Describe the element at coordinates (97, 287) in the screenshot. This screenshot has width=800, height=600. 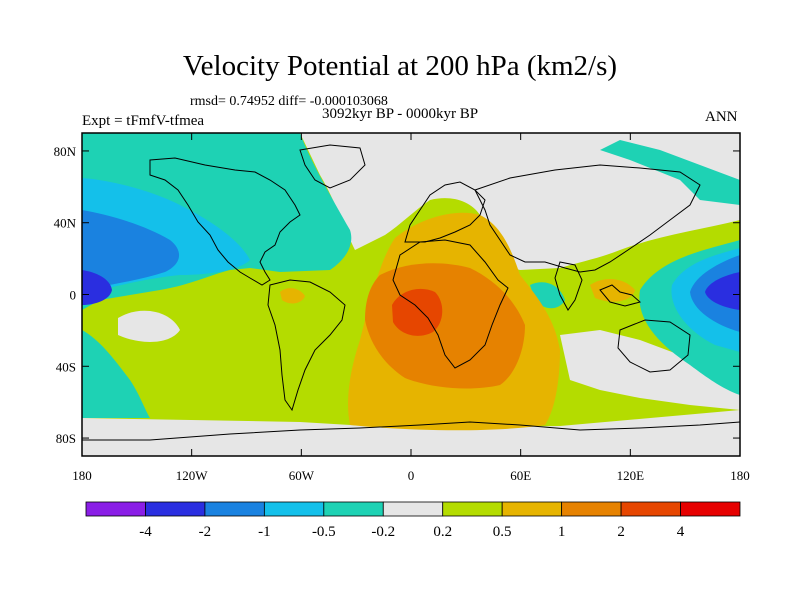
I see `field-pacific-dark-blue` at that location.